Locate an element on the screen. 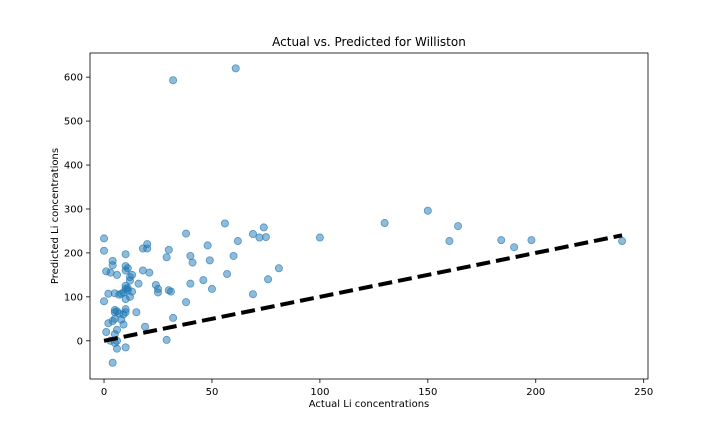  y-tick-label: 400 is located at coordinates (73, 166).